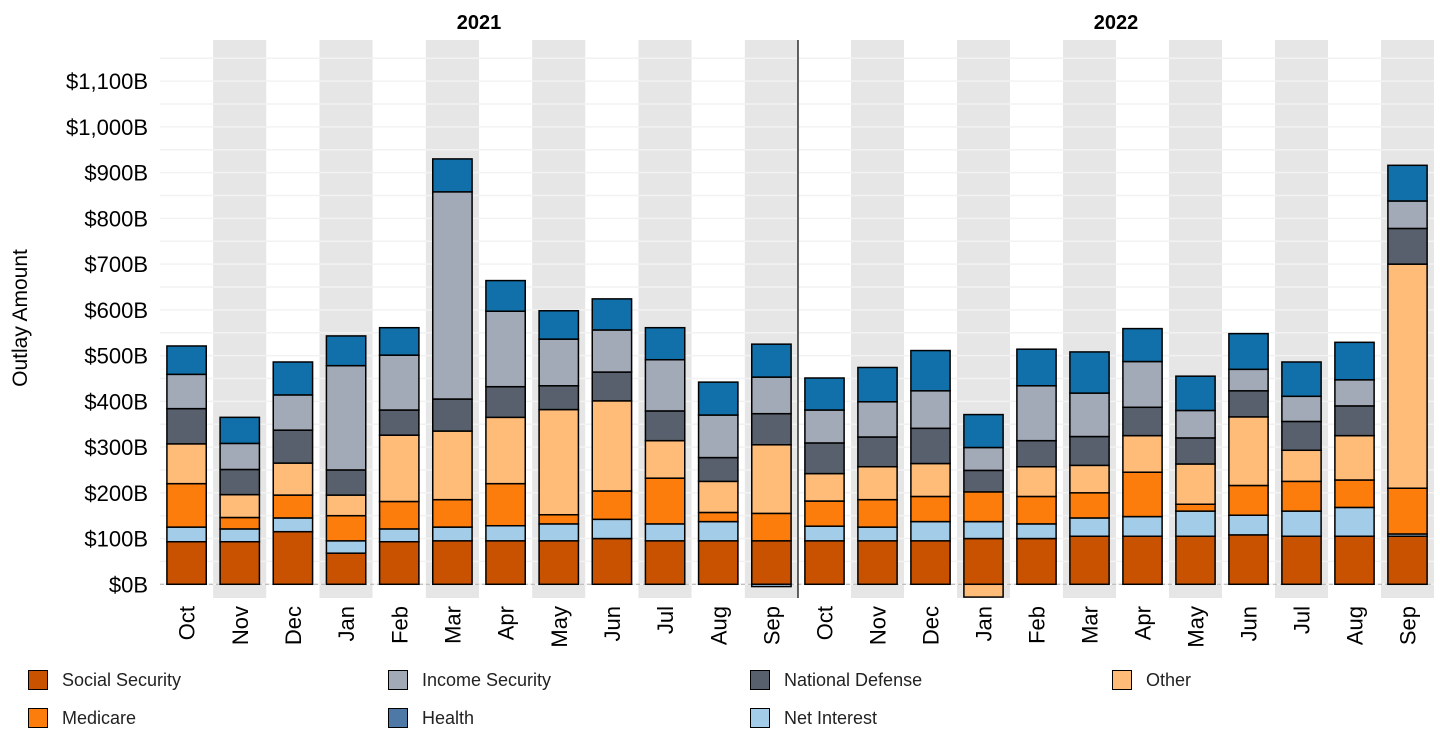 The height and width of the screenshot is (730, 1440). What do you see at coordinates (469, 680) in the screenshot?
I see `legend-item-income-security: Income Security` at bounding box center [469, 680].